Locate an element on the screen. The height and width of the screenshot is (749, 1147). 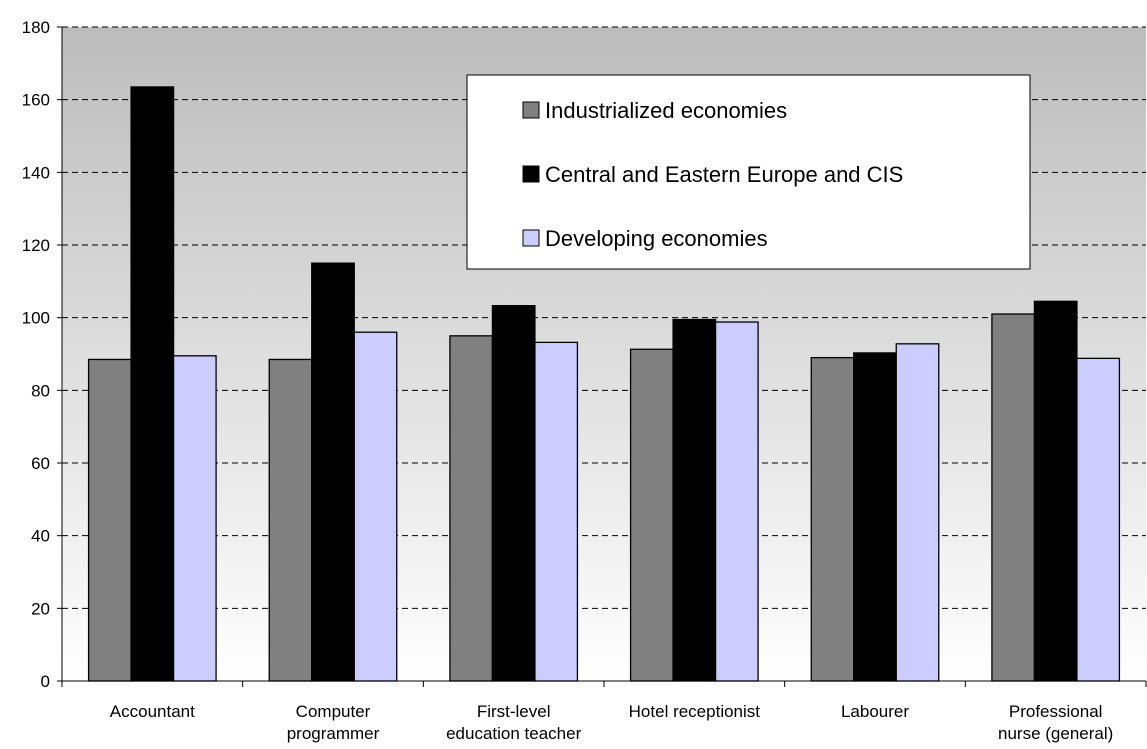
x-tick-label: Labourer is located at coordinates (875, 711).